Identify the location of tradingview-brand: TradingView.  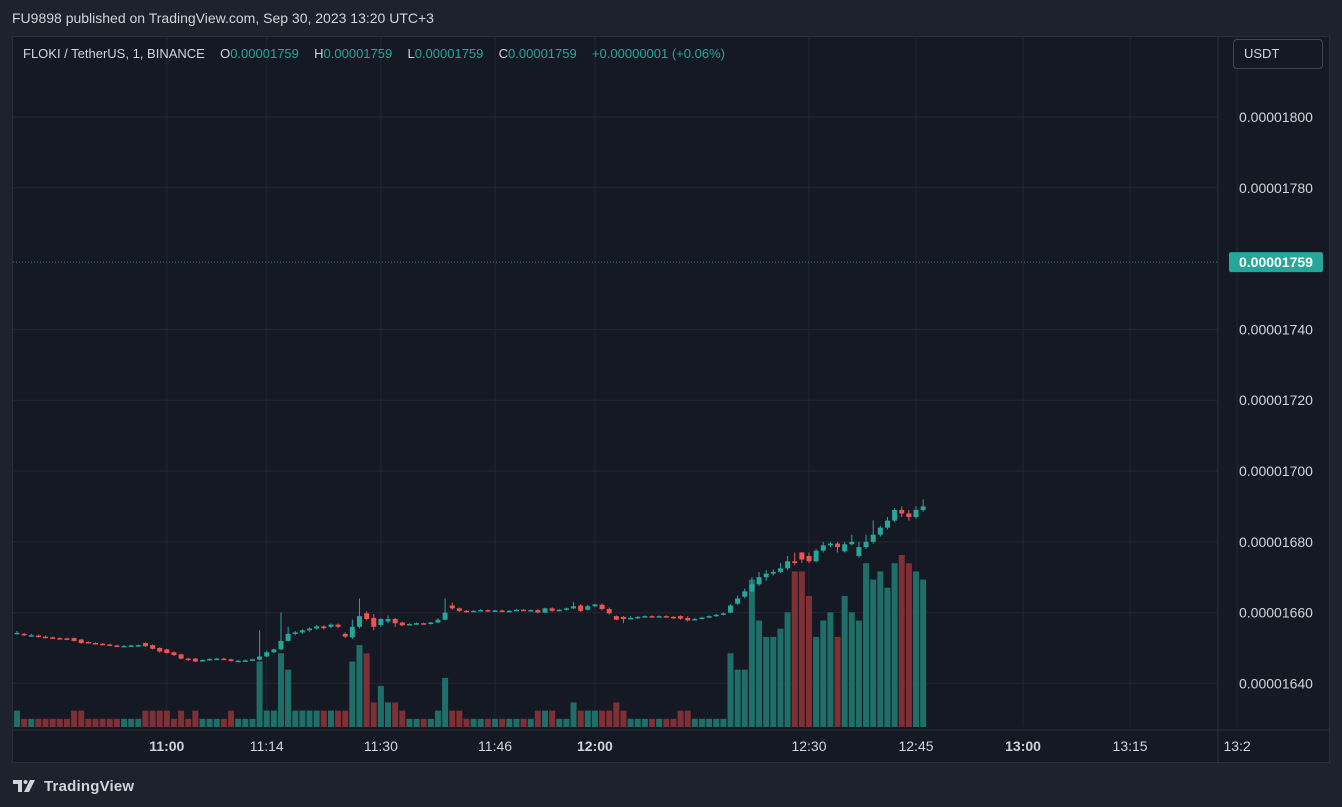
(73, 786).